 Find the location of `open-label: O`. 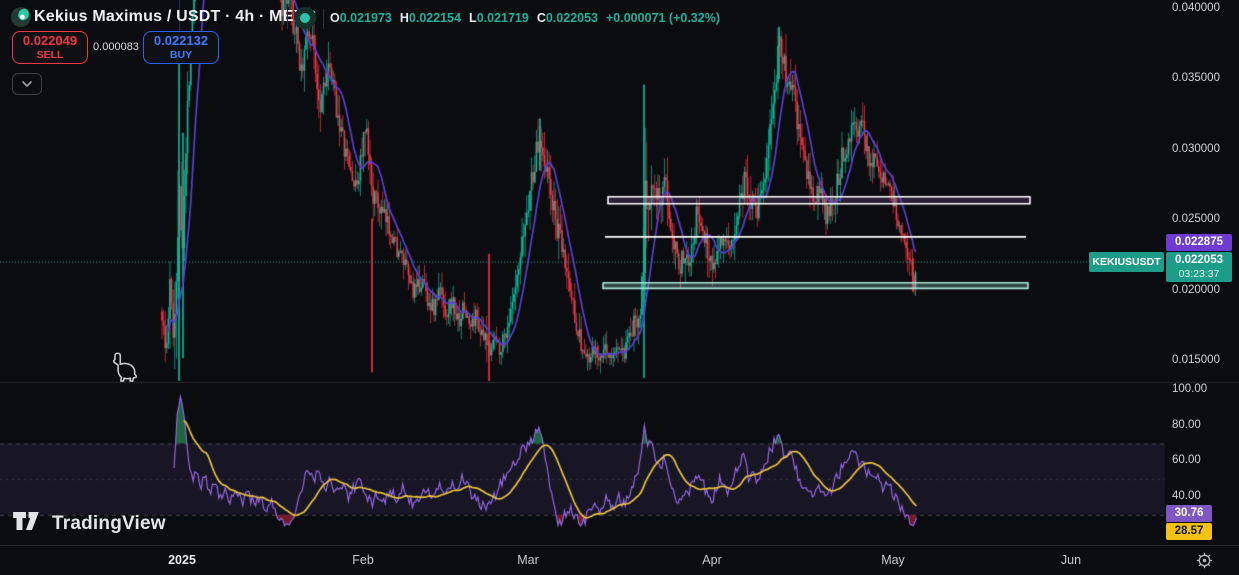

open-label: O is located at coordinates (335, 18).